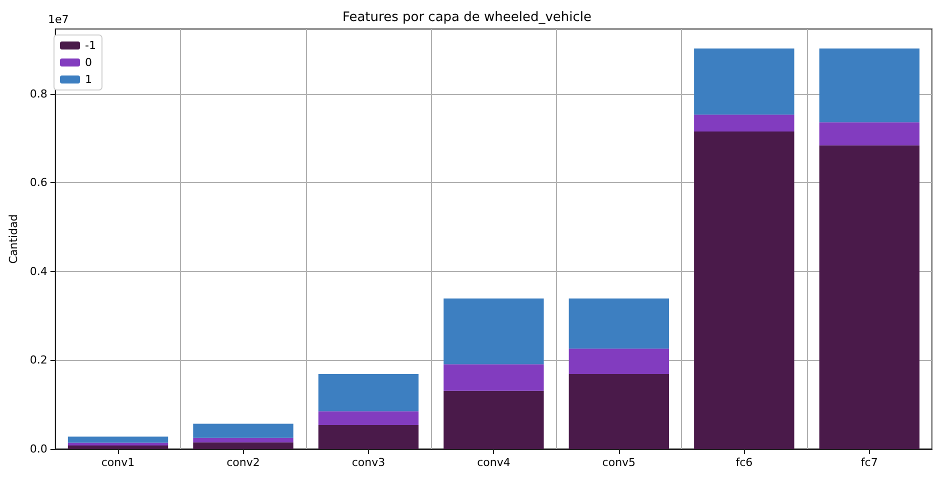 This screenshot has width=934, height=489. What do you see at coordinates (39, 183) in the screenshot?
I see `y-tick-label: 0.6` at bounding box center [39, 183].